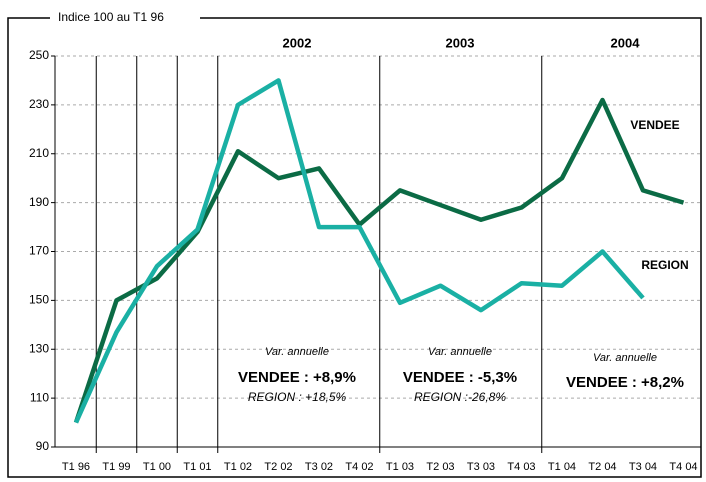 Image resolution: width=706 pixels, height=482 pixels. What do you see at coordinates (359, 467) in the screenshot?
I see `x-tick-label: T4 02` at bounding box center [359, 467].